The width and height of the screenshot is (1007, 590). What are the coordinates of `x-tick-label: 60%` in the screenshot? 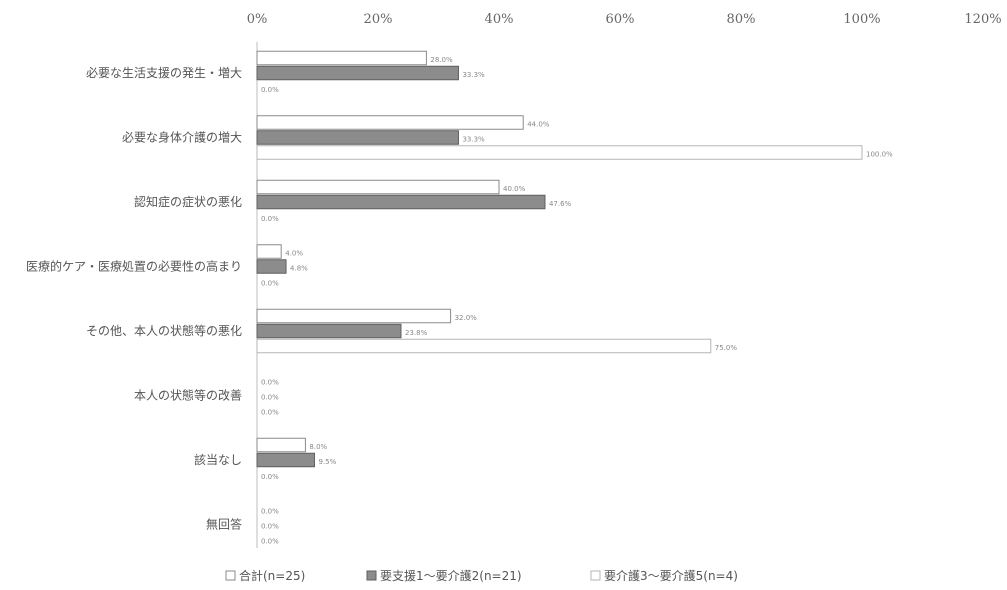 It's located at (620, 19).